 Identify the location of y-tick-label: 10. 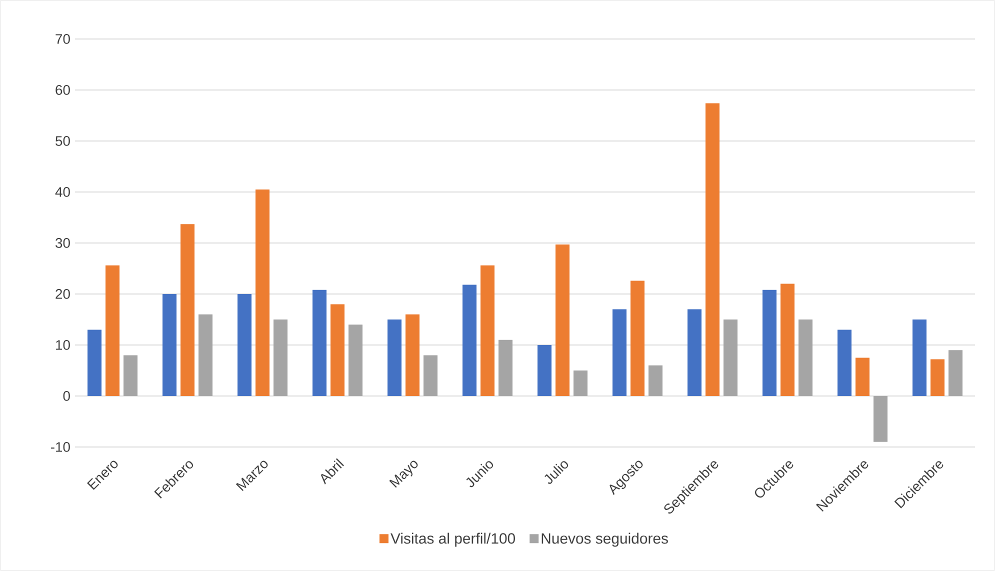
(63, 345).